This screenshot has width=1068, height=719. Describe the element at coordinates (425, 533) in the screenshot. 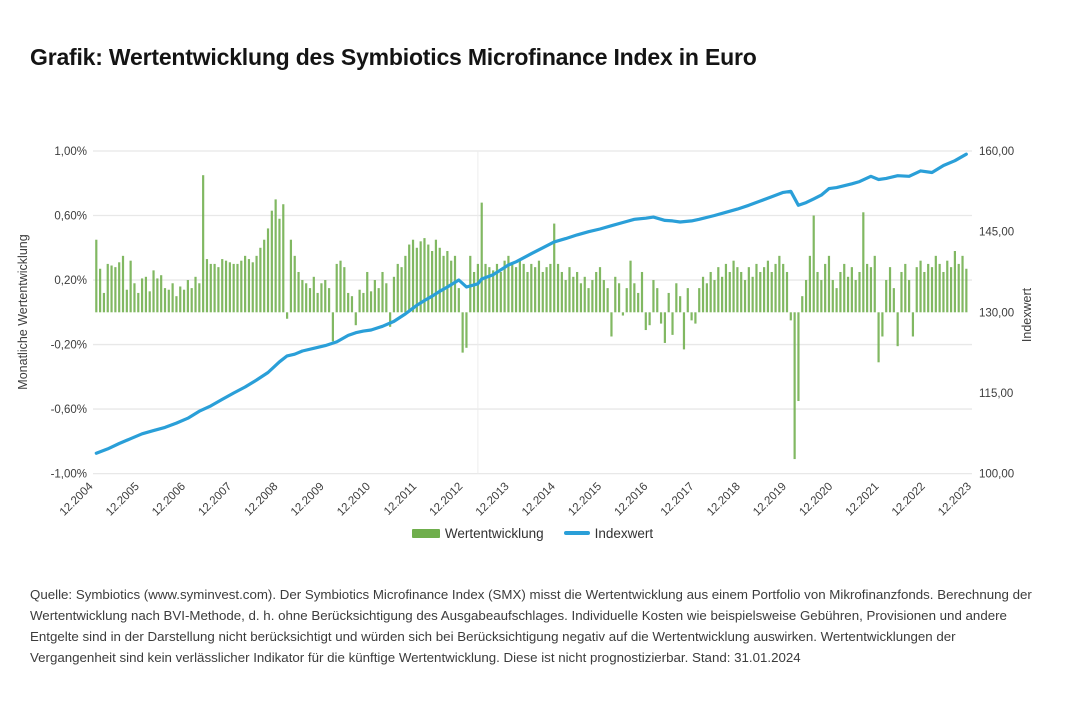

I see `bar-series-swatch` at that location.